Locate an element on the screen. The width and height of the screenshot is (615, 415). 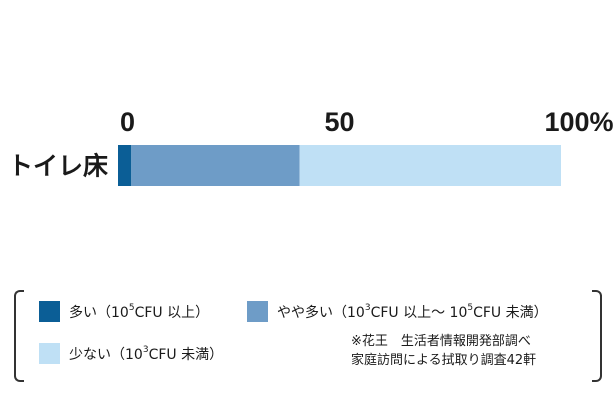
legend-bracket-left is located at coordinates (19, 336).